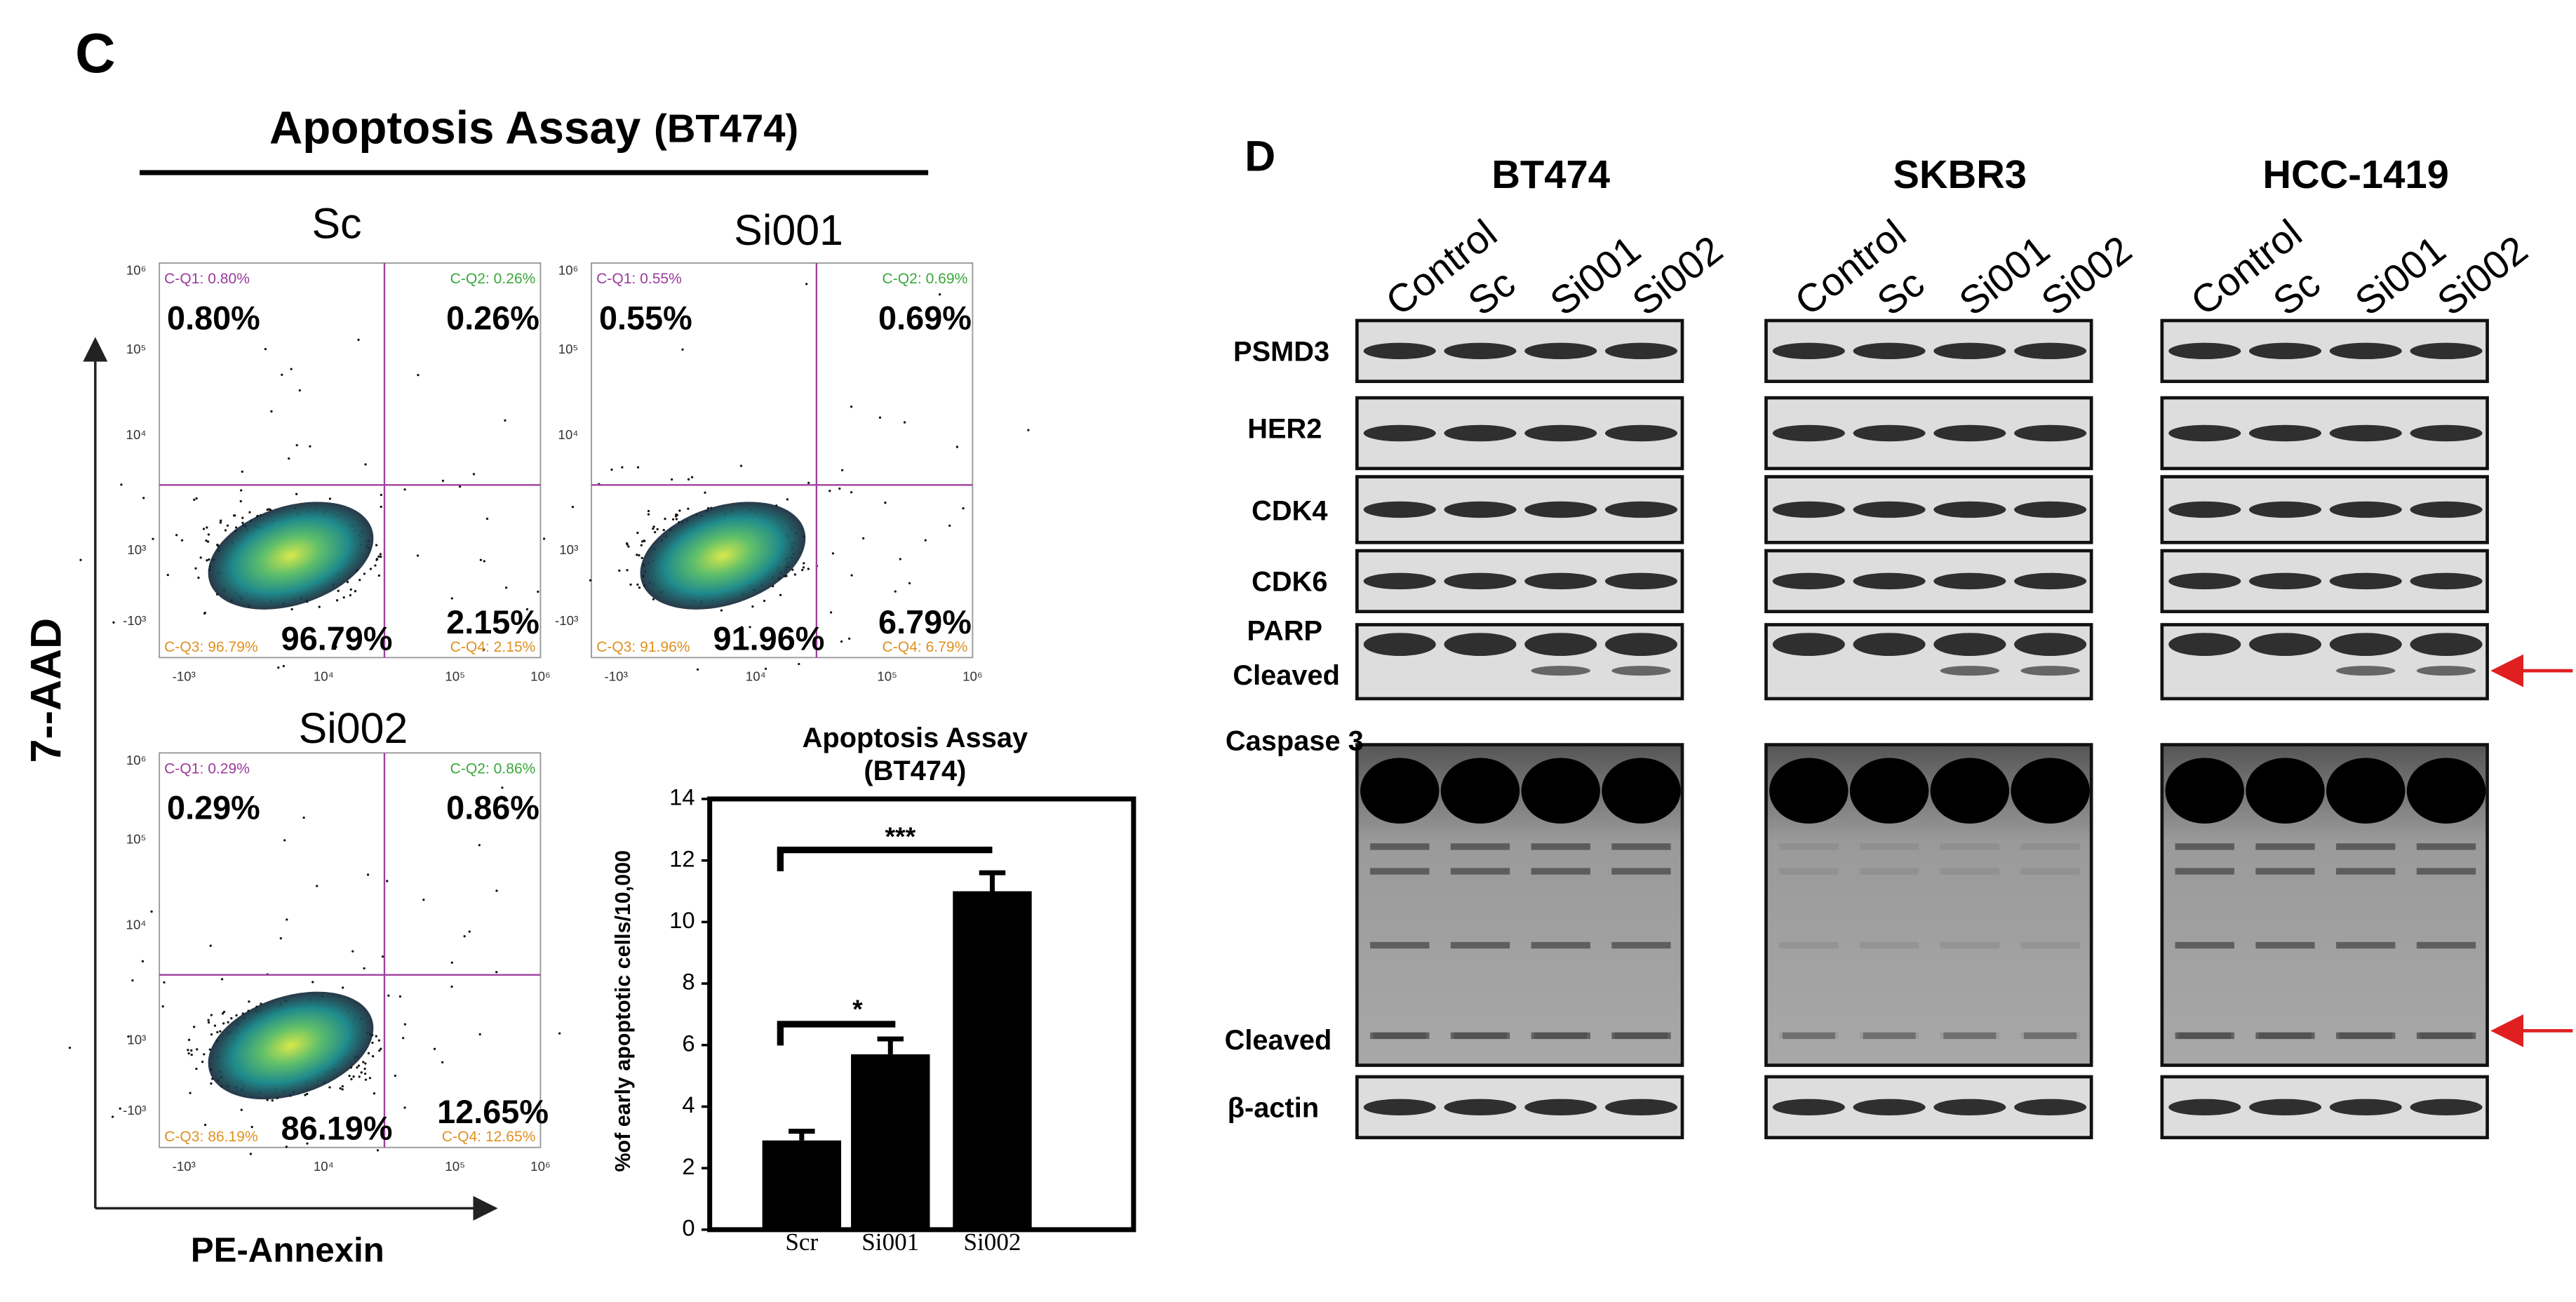 This screenshot has height=1302, width=2576. I want to click on x-tick-label: Si001, so click(890, 1242).